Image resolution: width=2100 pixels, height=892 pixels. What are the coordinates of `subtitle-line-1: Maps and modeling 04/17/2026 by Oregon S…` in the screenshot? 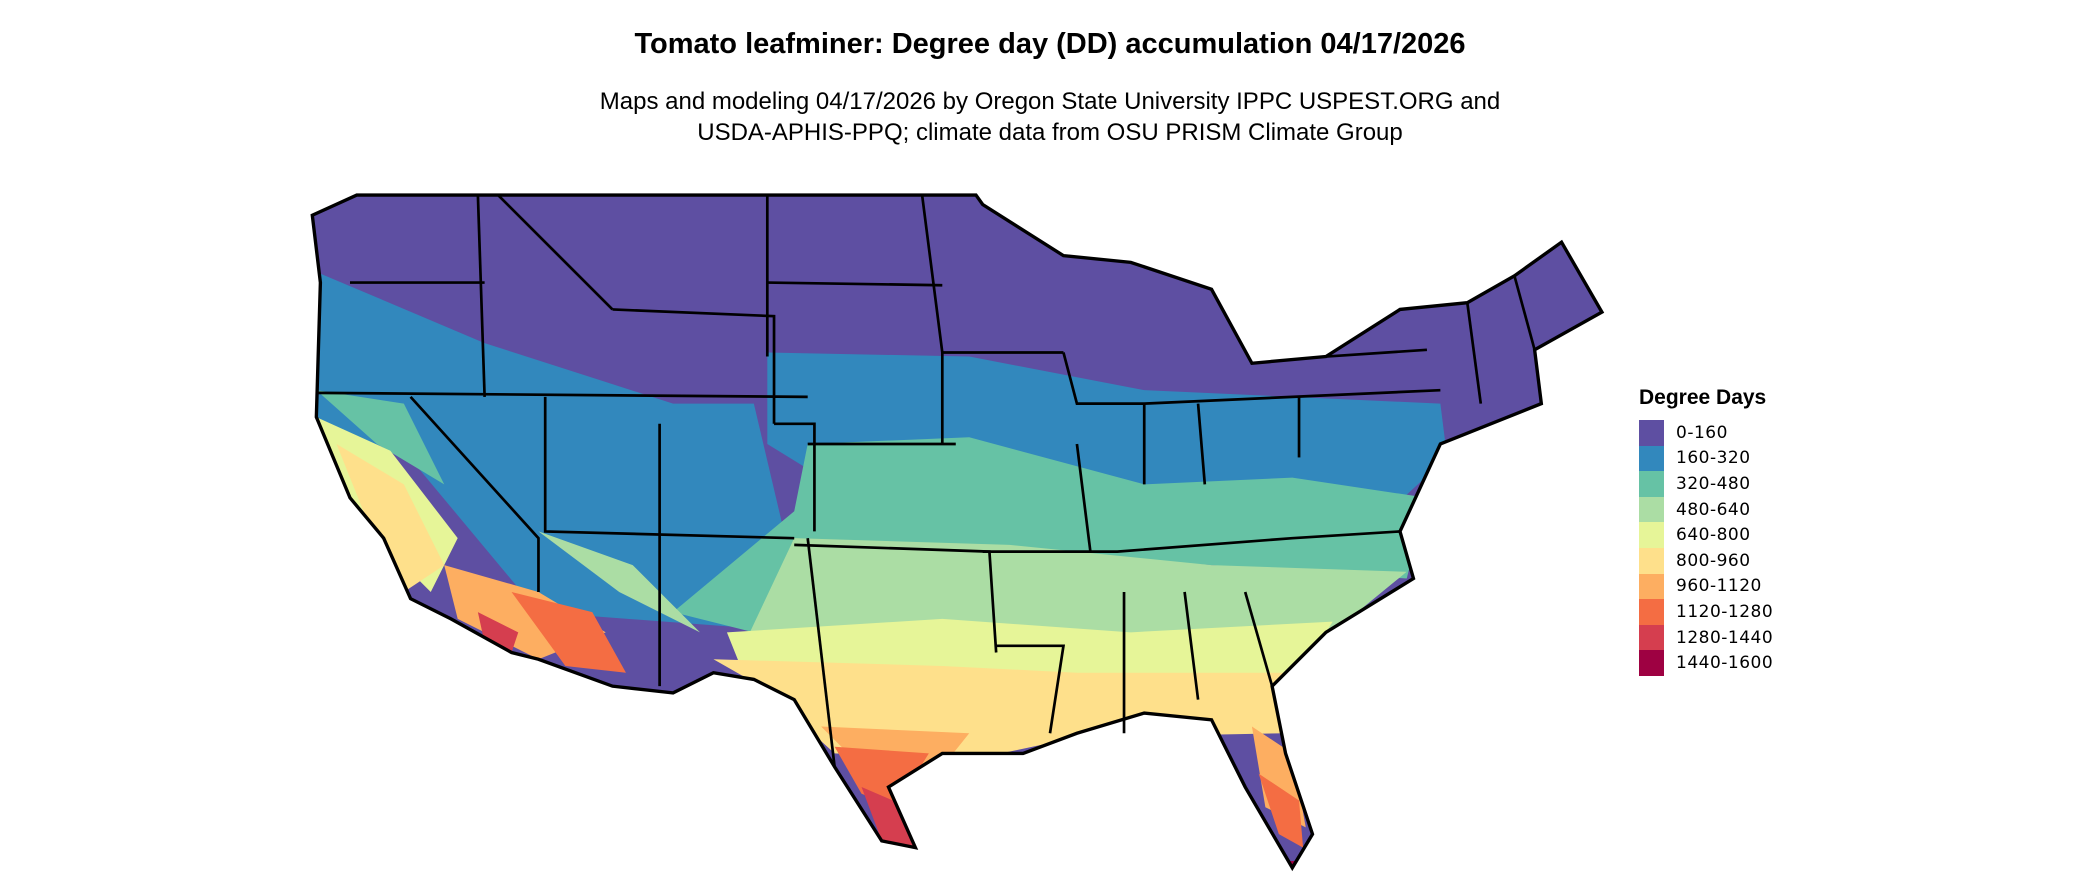 It's located at (1050, 101).